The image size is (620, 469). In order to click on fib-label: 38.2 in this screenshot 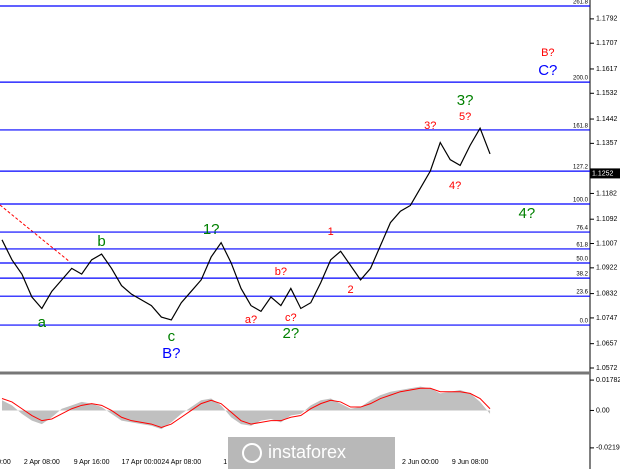, I will do `click(582, 275)`.